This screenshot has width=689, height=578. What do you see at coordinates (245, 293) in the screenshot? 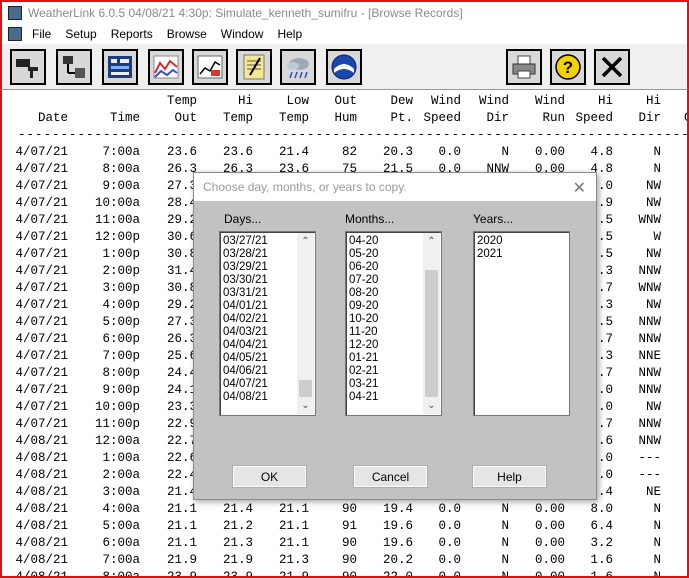
I see `day-list-item: 03/31/21` at bounding box center [245, 293].